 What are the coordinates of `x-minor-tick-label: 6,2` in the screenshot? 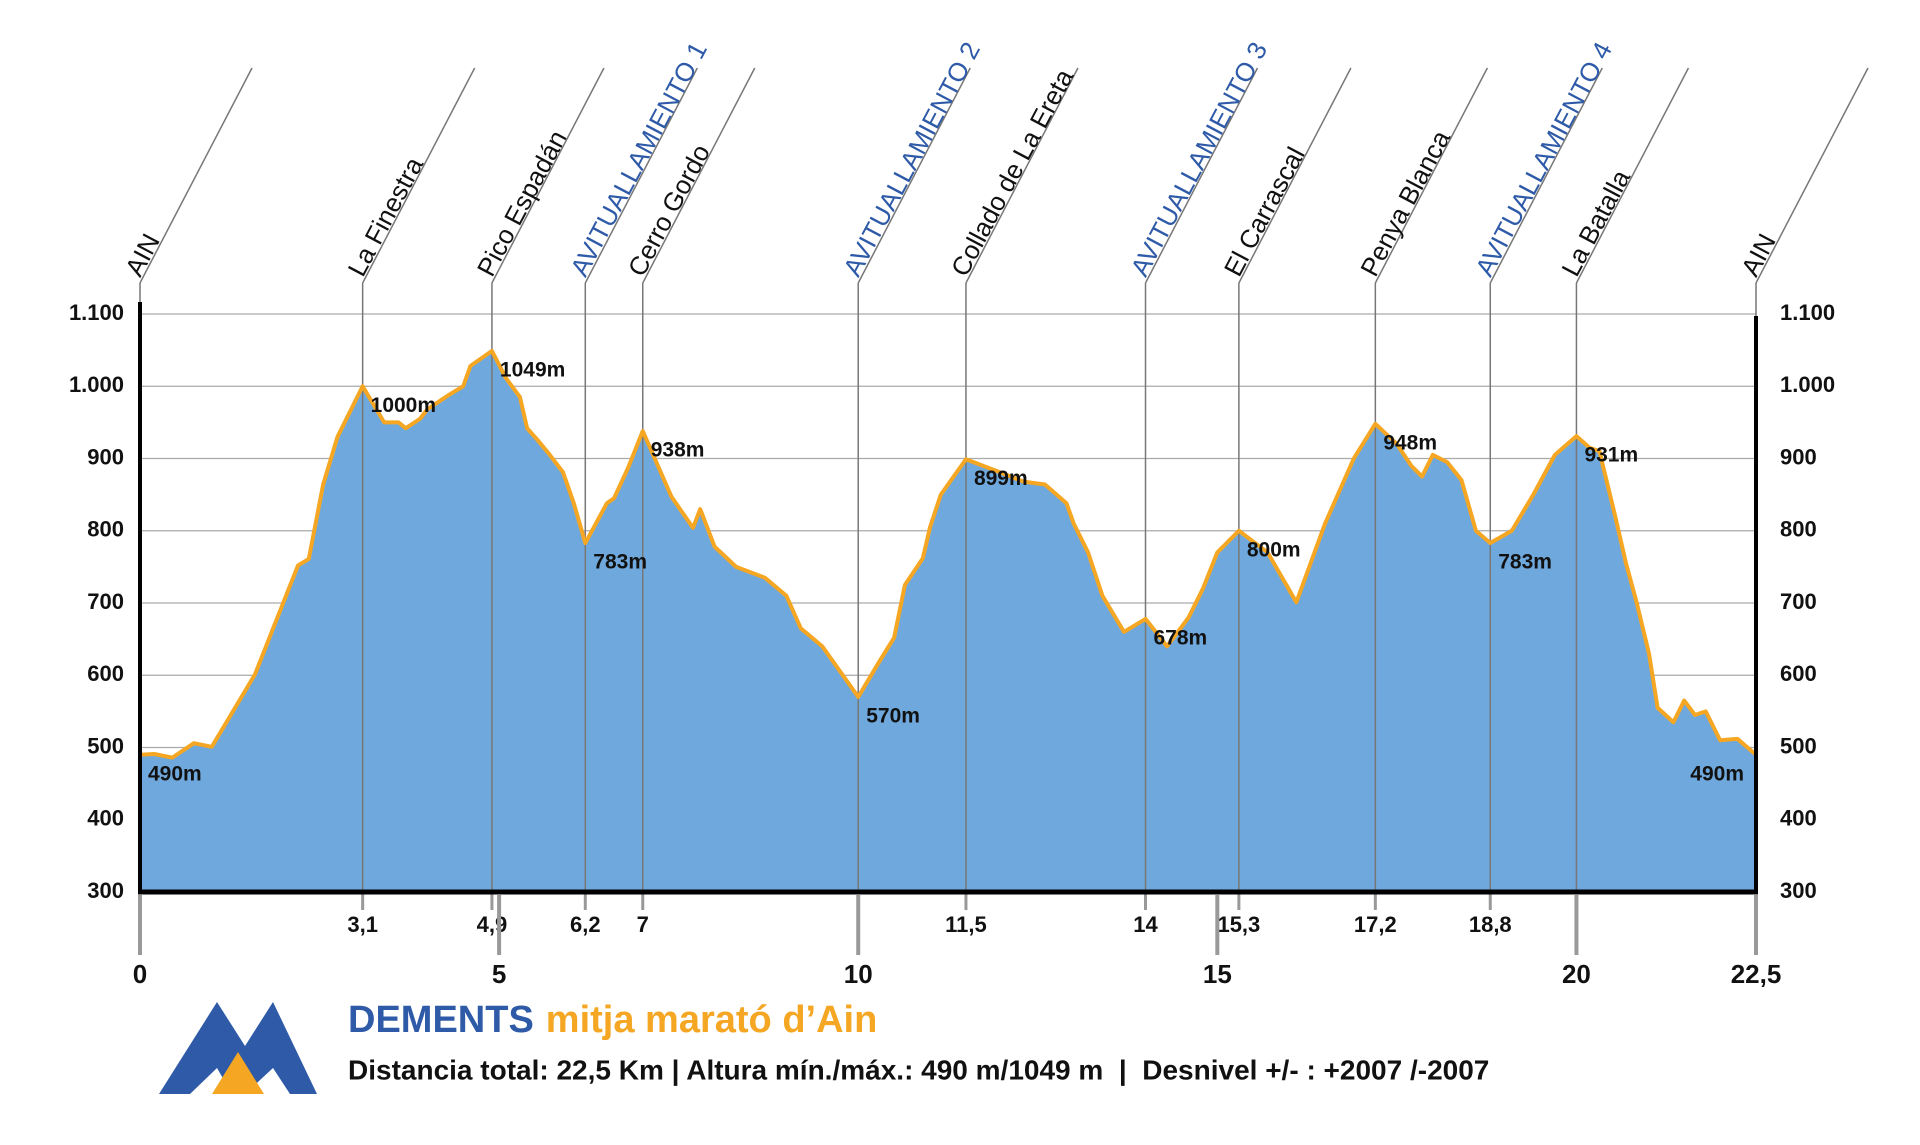 It's located at (585, 924).